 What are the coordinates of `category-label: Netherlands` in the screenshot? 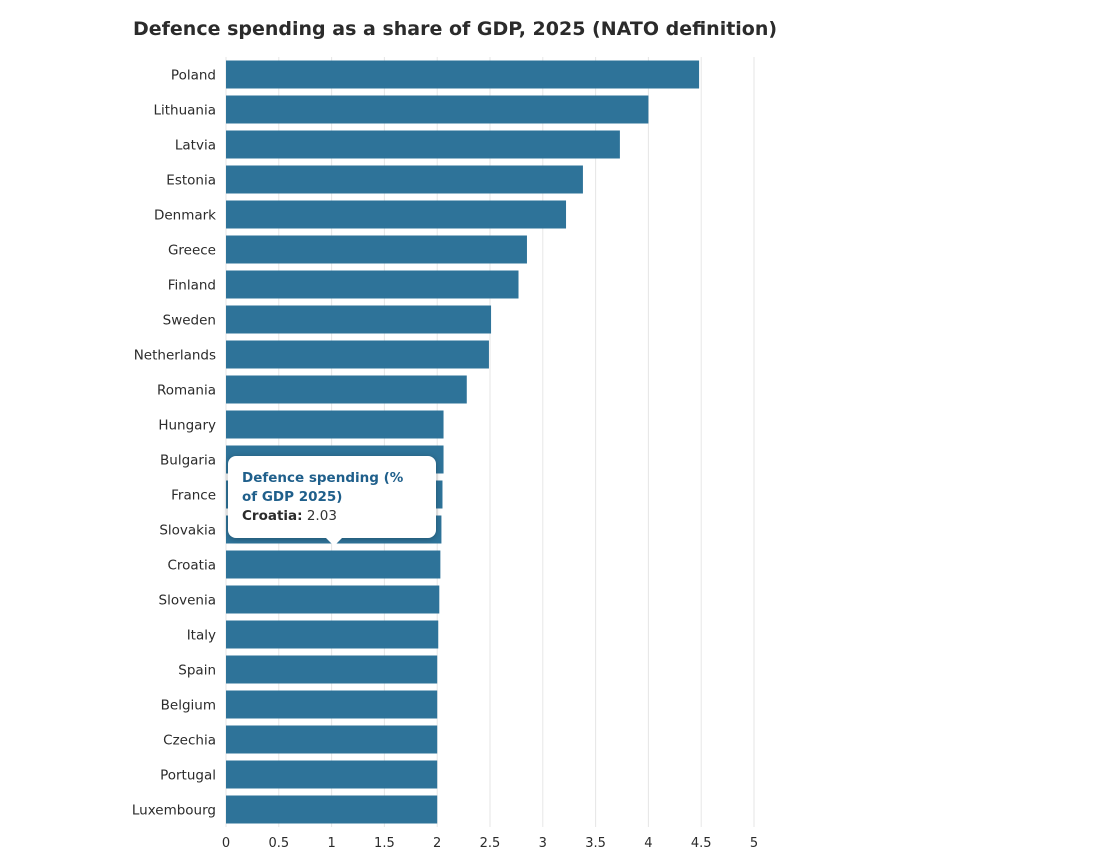 It's located at (175, 356).